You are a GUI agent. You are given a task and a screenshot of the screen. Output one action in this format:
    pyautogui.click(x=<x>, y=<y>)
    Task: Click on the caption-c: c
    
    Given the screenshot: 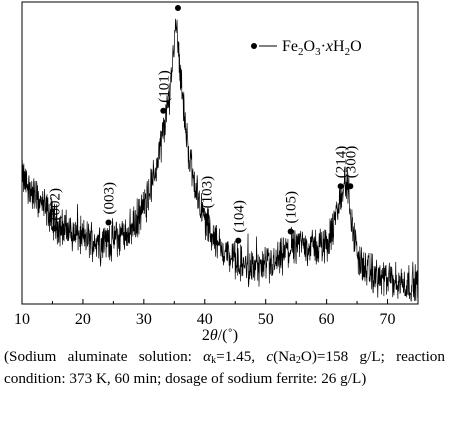 What is the action you would take?
    pyautogui.click(x=270, y=356)
    